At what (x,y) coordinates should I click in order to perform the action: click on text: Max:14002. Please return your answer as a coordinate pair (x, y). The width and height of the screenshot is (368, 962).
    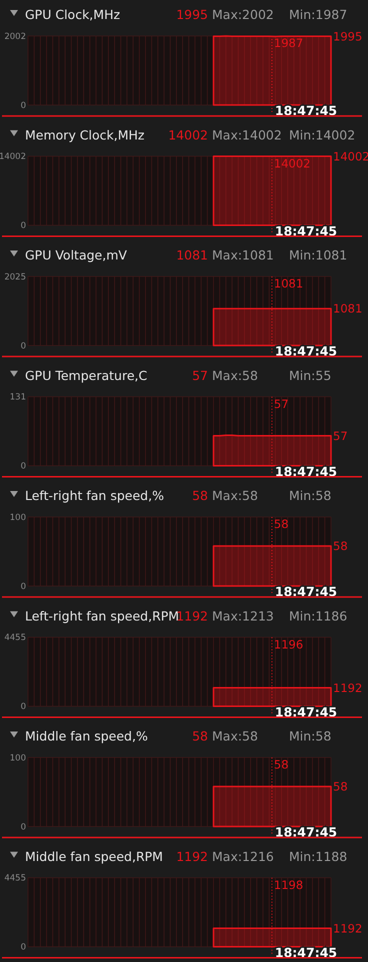
    Looking at the image, I should click on (247, 134).